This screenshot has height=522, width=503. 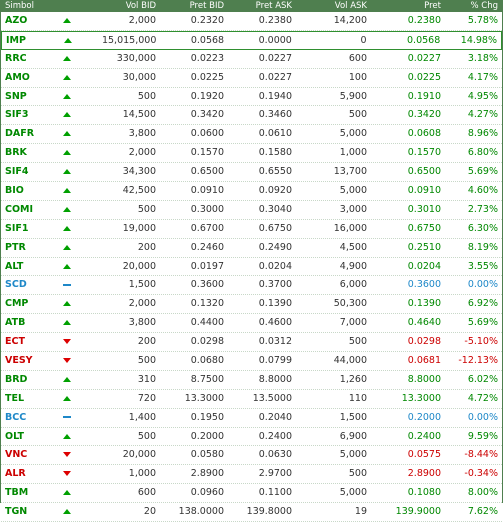 I want to click on symbol-cell: SNP, so click(x=16, y=96).